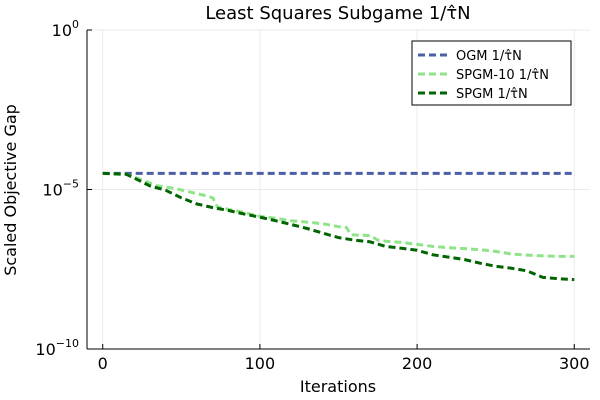 The image size is (600, 400). I want to click on y-ticks: 10⁻¹⁰ 10⁻⁵ 10⁰, so click(63, 188).